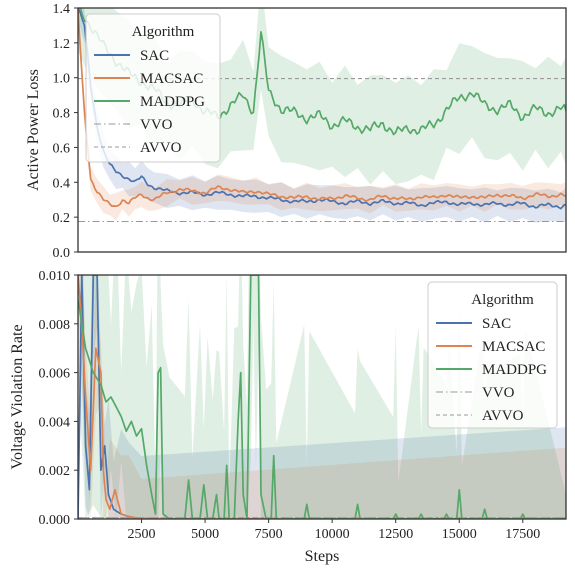 The image size is (575, 575). Describe the element at coordinates (62, 79) in the screenshot. I see `y-tick-label: 1.0` at that location.